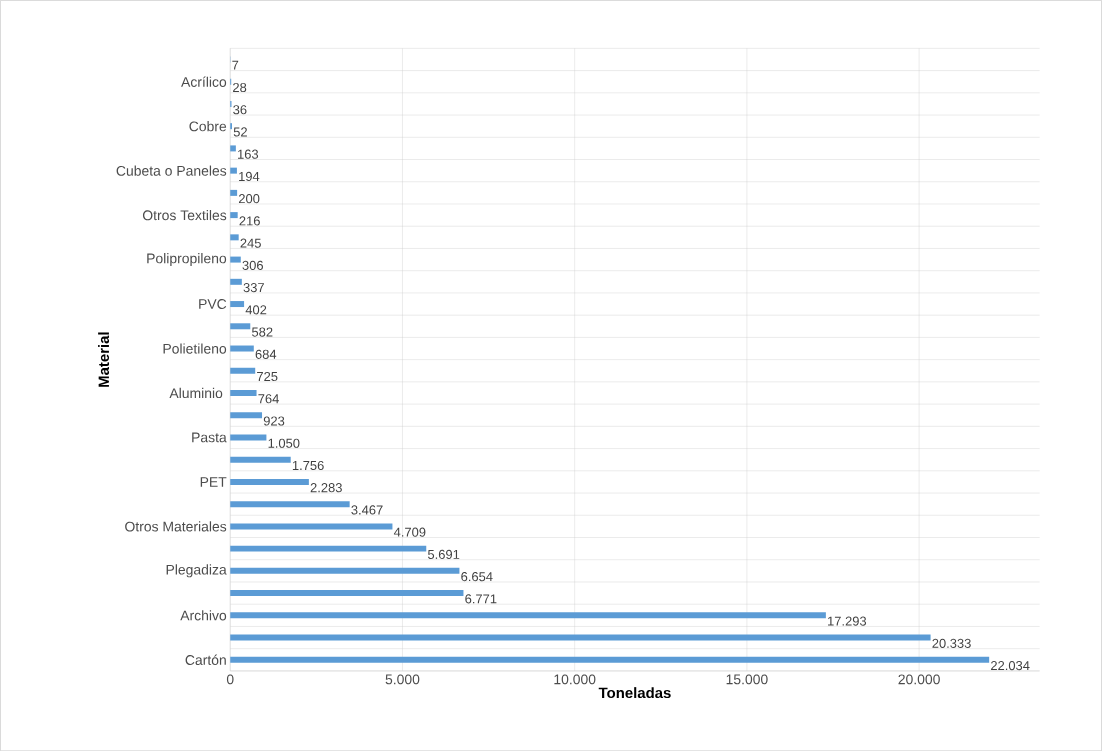 The width and height of the screenshot is (1102, 751). I want to click on data-label: 1.050, so click(284, 443).